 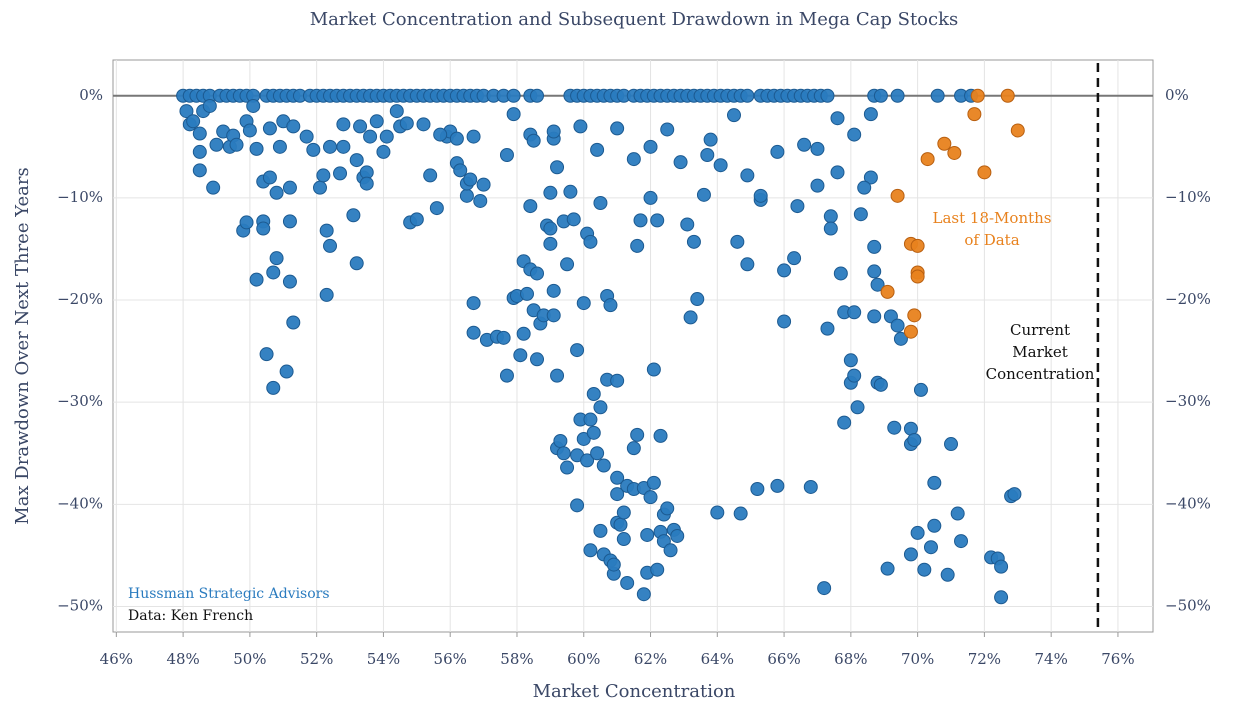 What do you see at coordinates (1039, 352) in the screenshot?
I see `reference-label: Market` at bounding box center [1039, 352].